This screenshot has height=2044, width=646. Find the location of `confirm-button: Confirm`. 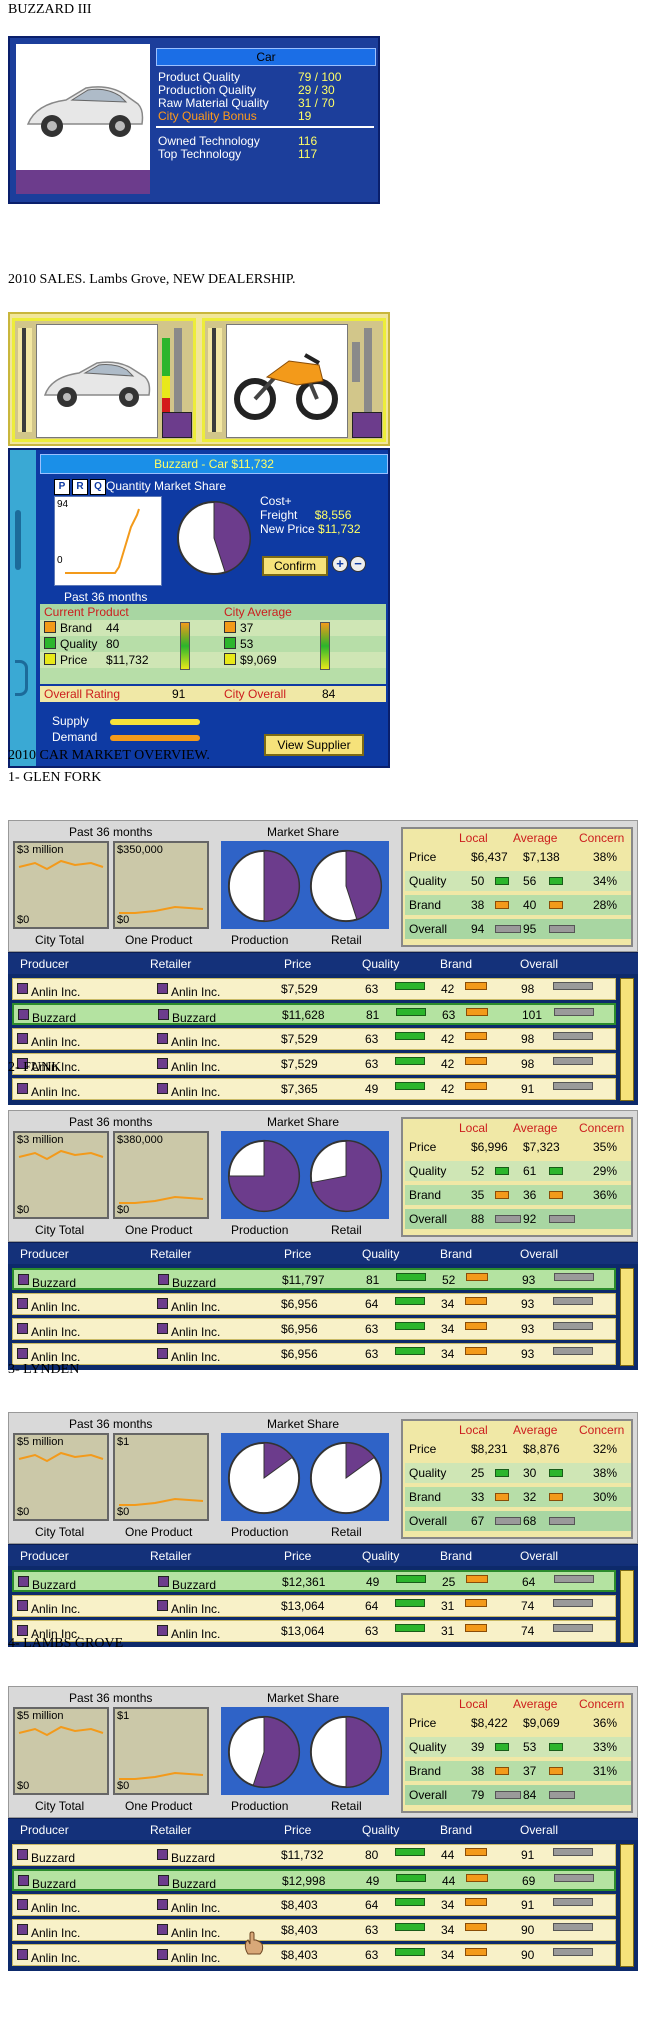

confirm-button: Confirm is located at coordinates (295, 566).